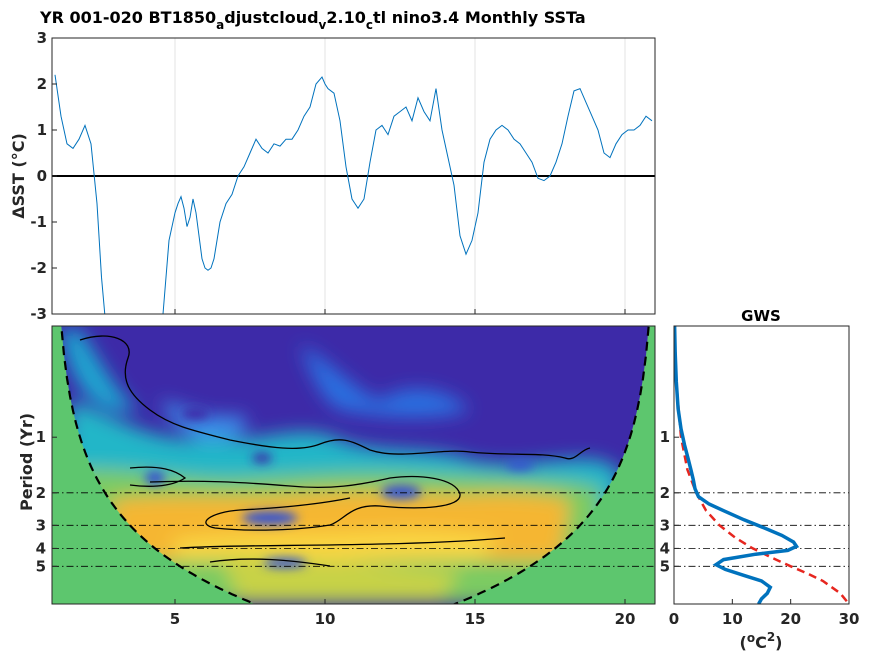  Describe the element at coordinates (849, 619) in the screenshot. I see `gws-x-tick-label: 30` at that location.